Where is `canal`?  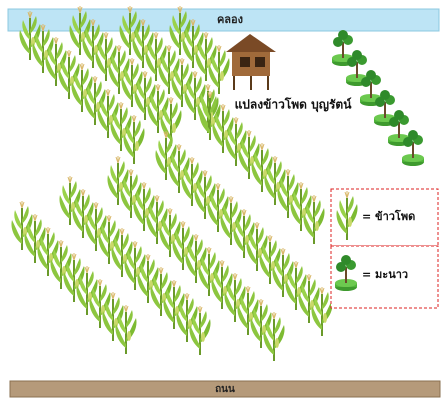
canal is located at coordinates (223, 20).